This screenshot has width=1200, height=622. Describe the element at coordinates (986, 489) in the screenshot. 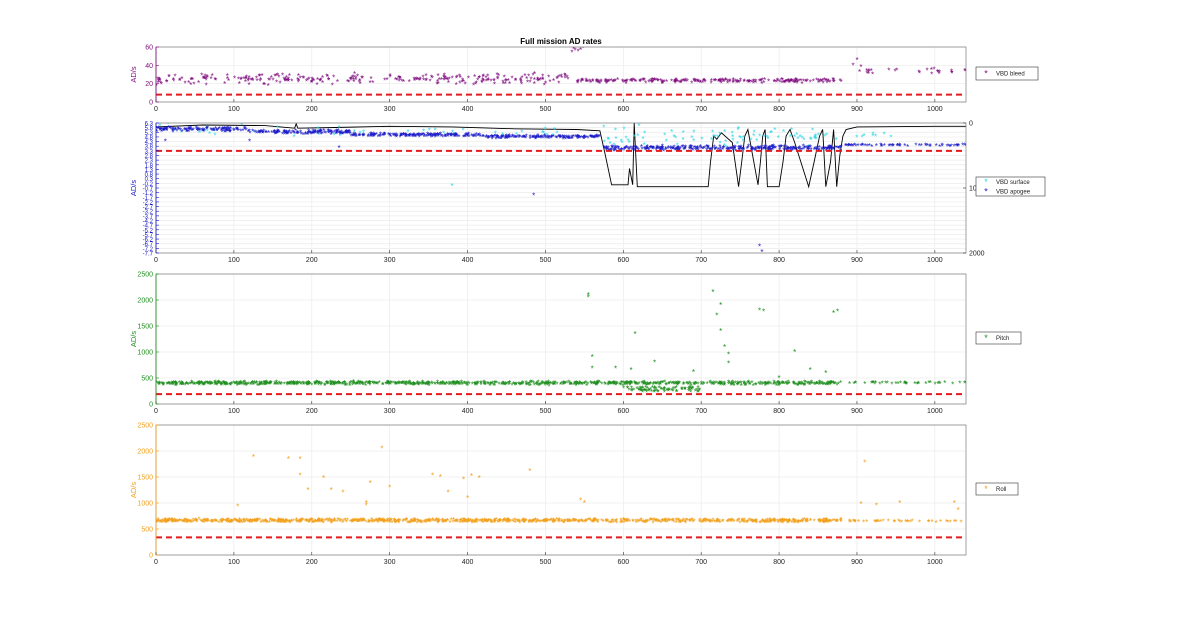

I see `legend-marker: *` at that location.